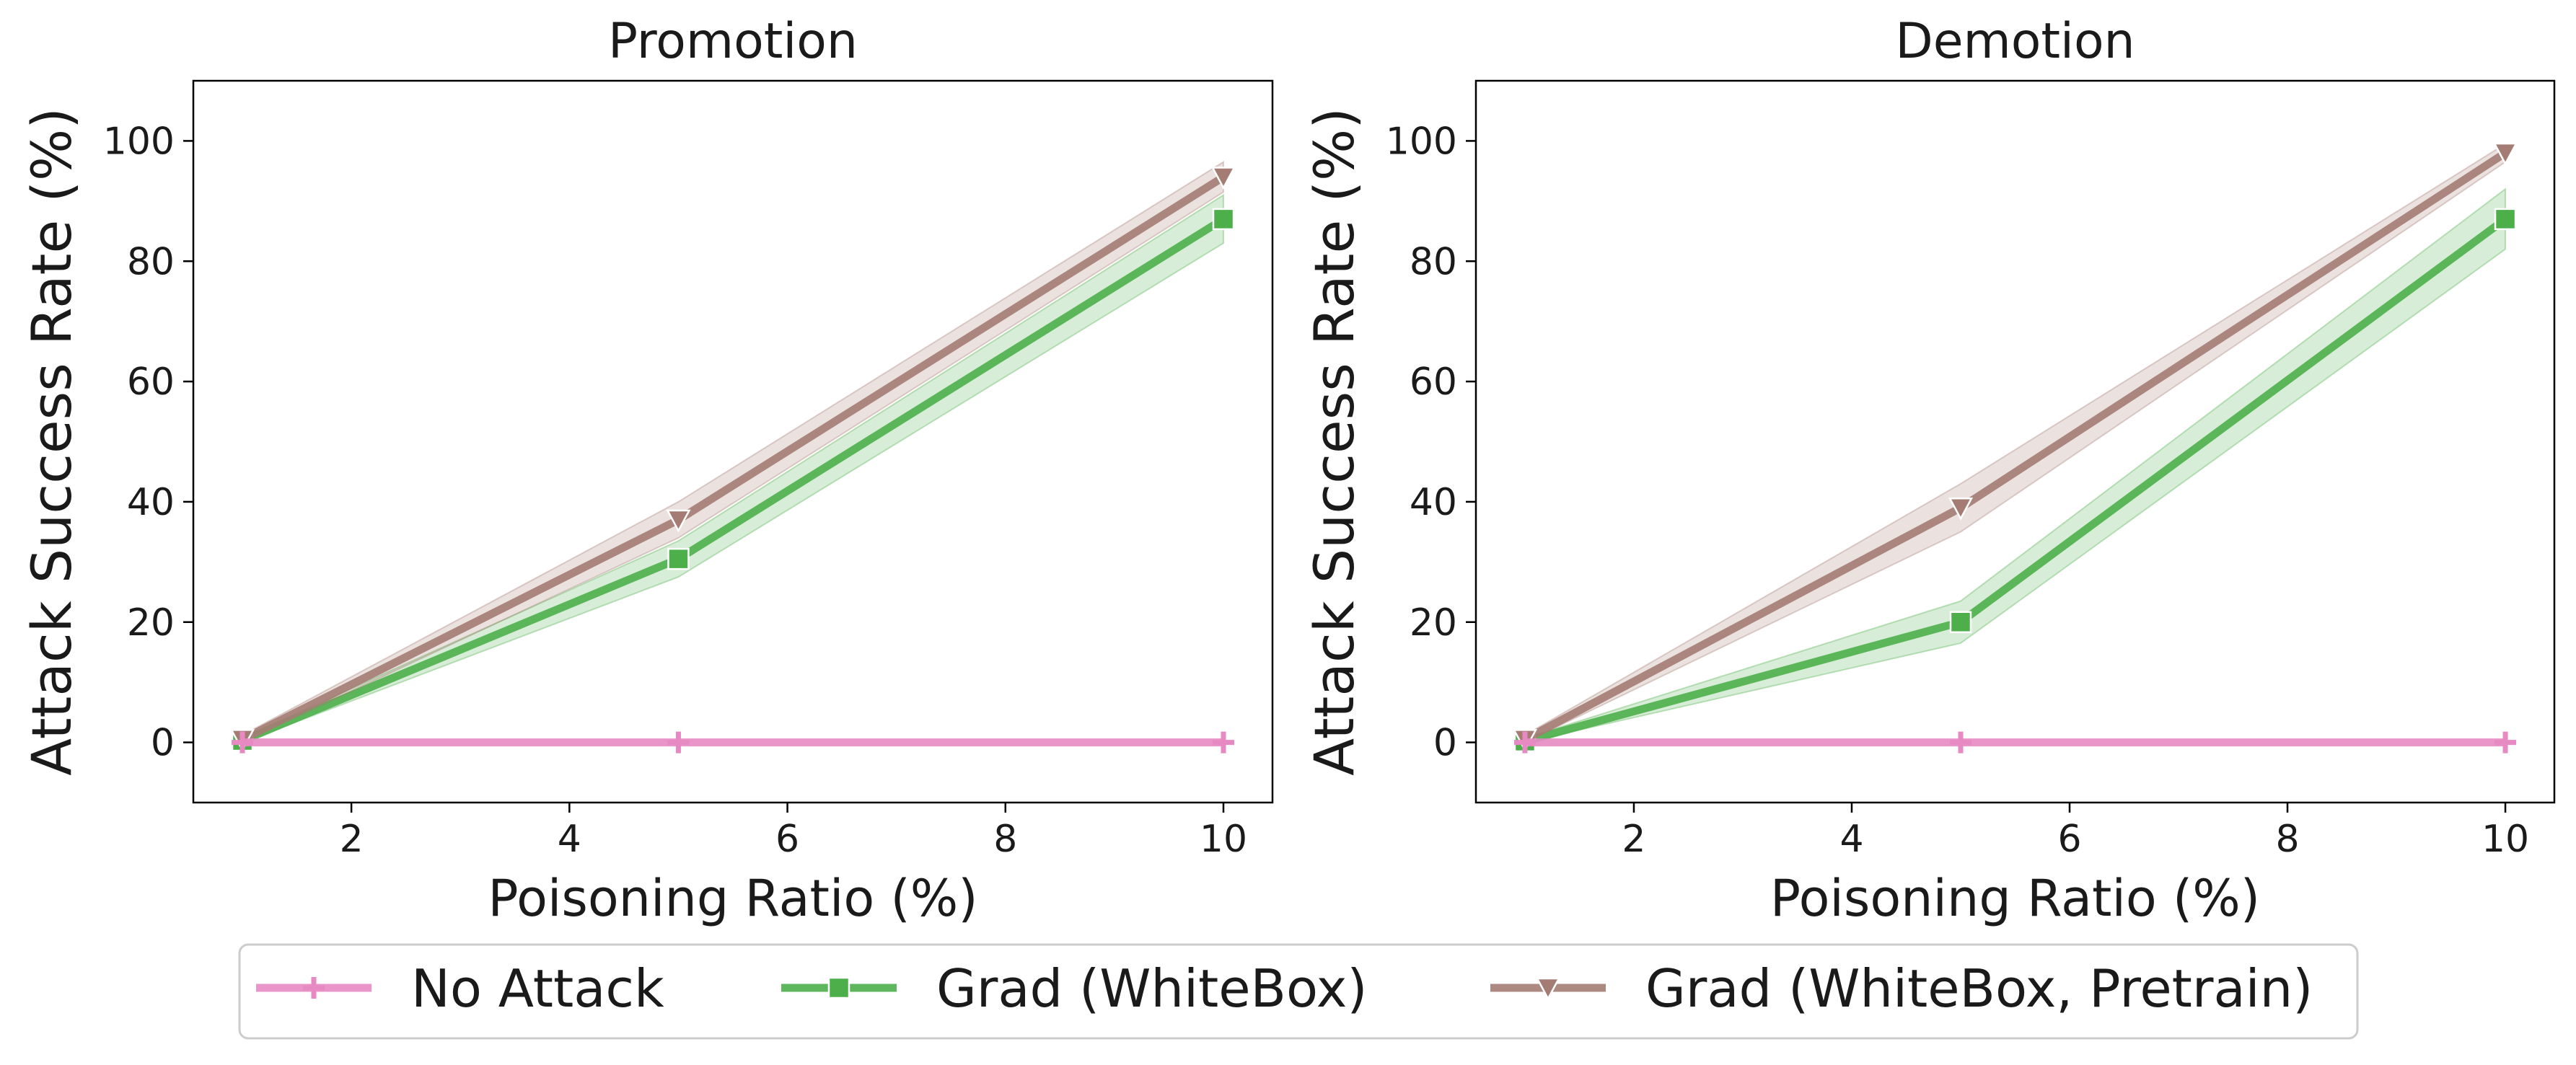  I want to click on legend-marker-grad-whitebox-pretrain, so click(1548, 989).